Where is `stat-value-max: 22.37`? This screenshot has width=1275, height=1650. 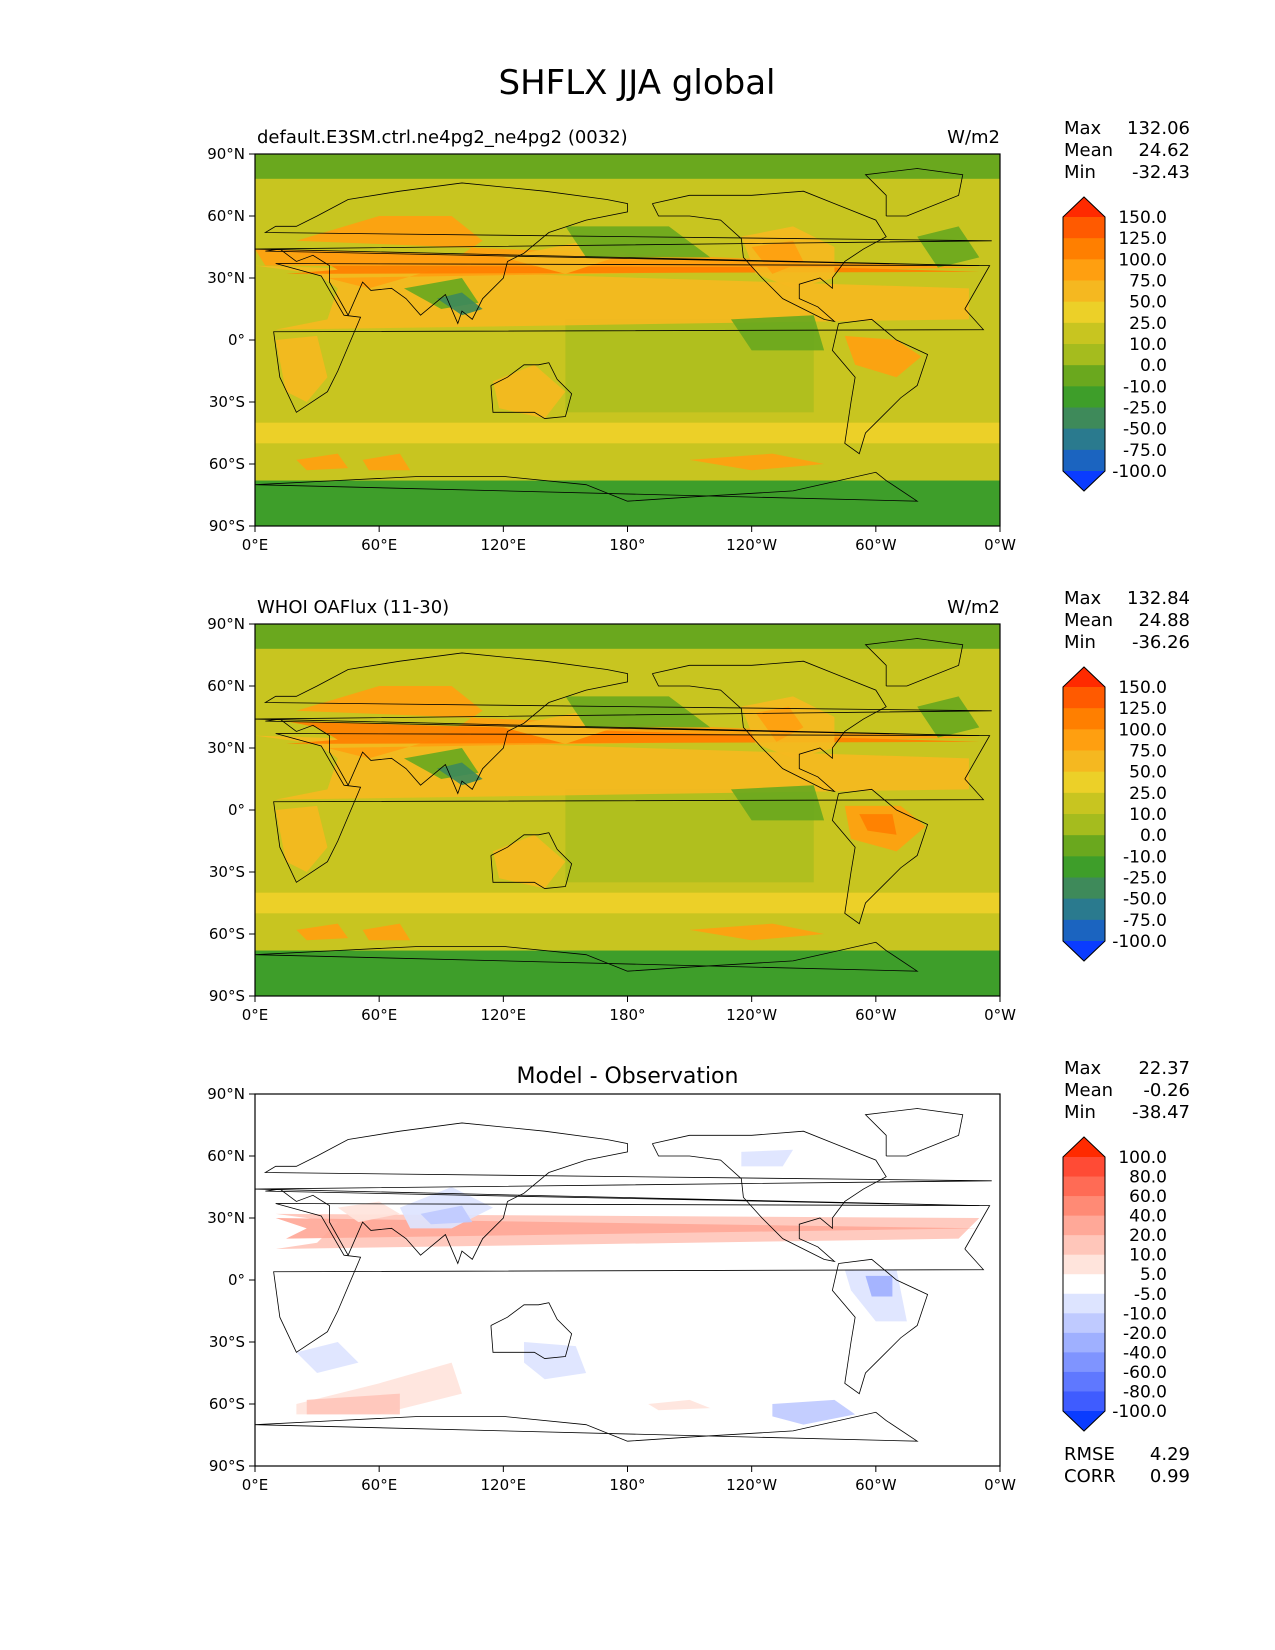 stat-value-max: 22.37 is located at coordinates (1164, 1068).